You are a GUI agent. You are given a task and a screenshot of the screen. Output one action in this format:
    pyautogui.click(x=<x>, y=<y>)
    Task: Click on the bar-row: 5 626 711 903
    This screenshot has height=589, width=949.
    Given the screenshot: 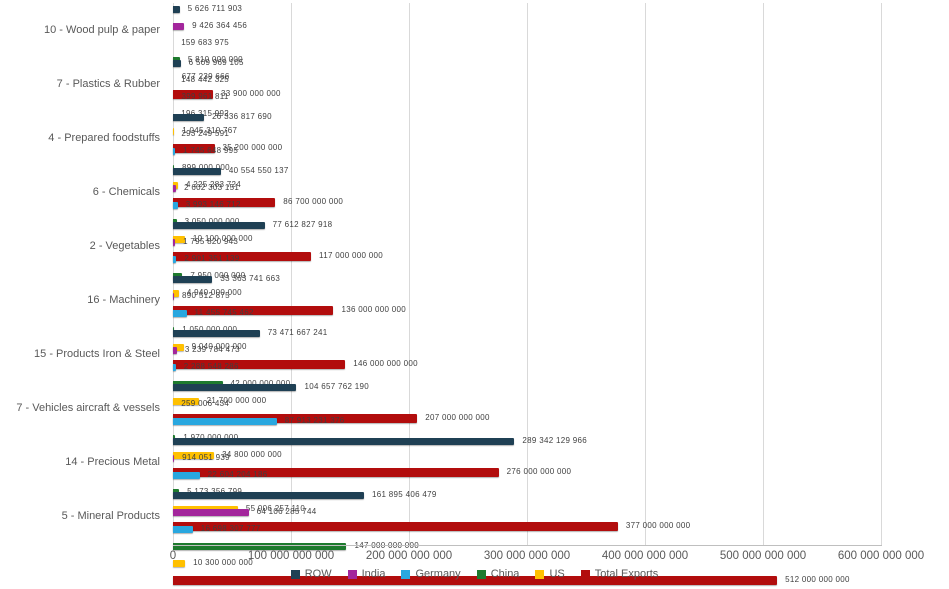 What is the action you would take?
    pyautogui.click(x=527, y=9)
    